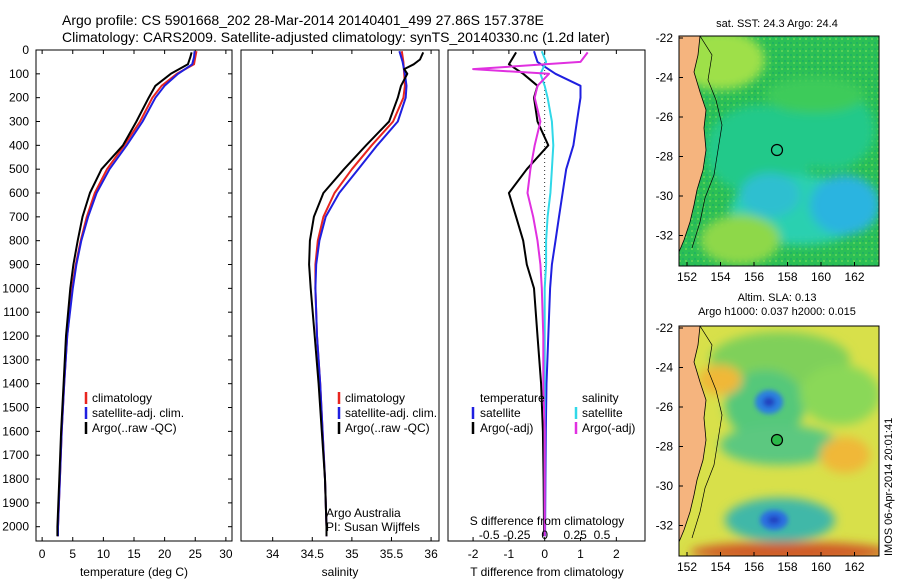 The height and width of the screenshot is (580, 900). I want to click on depth-tick-label: 900, so click(19, 265).